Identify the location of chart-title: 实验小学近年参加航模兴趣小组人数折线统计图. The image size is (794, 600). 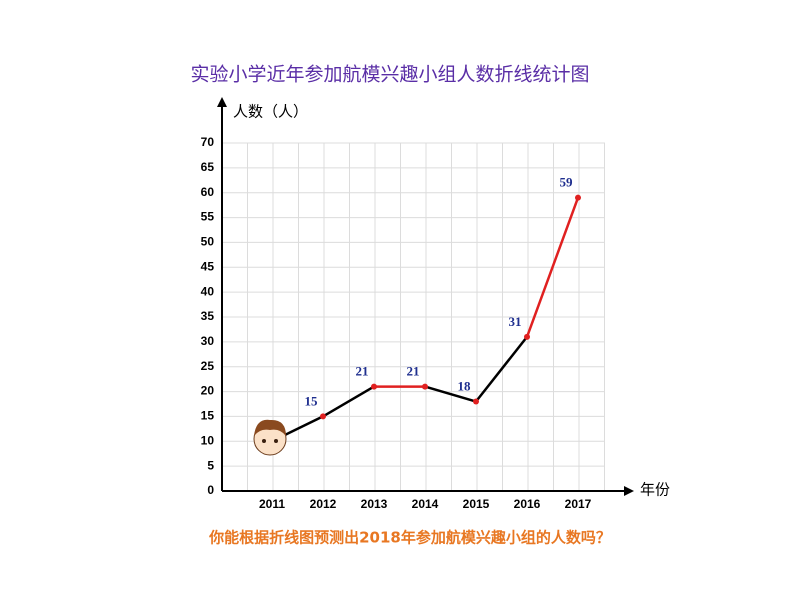
(389, 75).